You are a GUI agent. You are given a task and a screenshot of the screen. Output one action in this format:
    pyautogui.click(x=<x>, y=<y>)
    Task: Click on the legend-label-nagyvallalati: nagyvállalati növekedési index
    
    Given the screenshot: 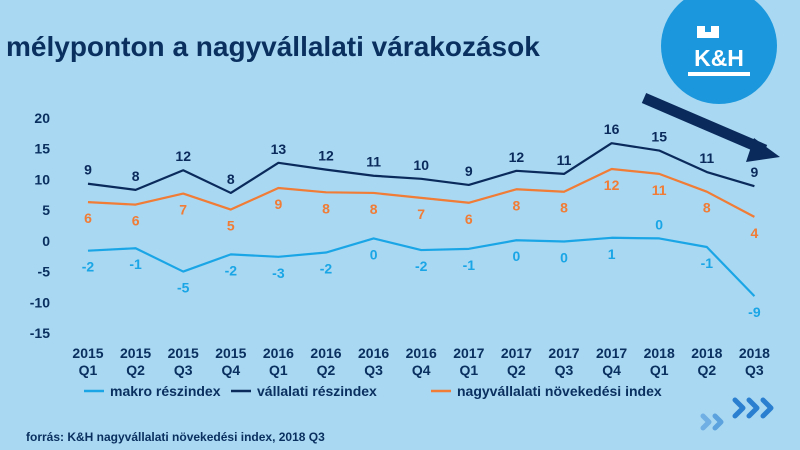 What is the action you would take?
    pyautogui.click(x=559, y=391)
    